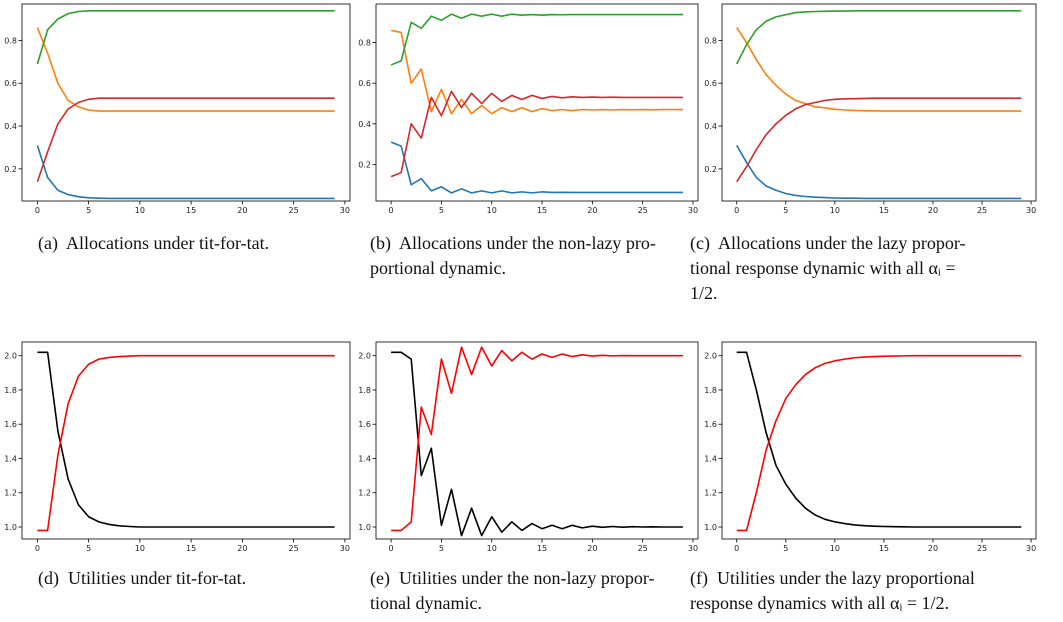 This screenshot has height=622, width=1063. I want to click on chart-c: 0 5 10 15 20 25 30 0.2 0.4 0.6 0.8, so click(881, 107).